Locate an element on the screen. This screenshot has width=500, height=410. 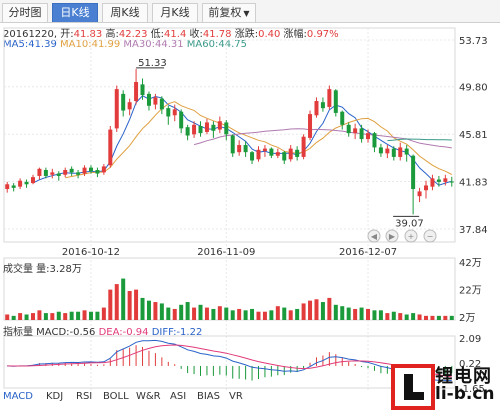
ma10-line is located at coordinates (259, 140).